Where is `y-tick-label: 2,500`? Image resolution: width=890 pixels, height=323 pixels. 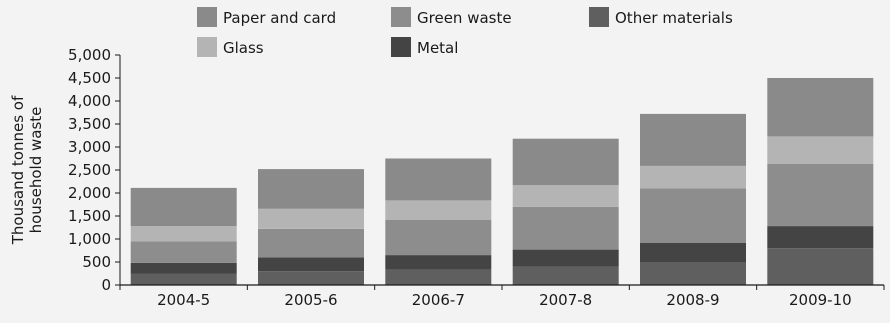 y-tick-label: 2,500 is located at coordinates (89, 170).